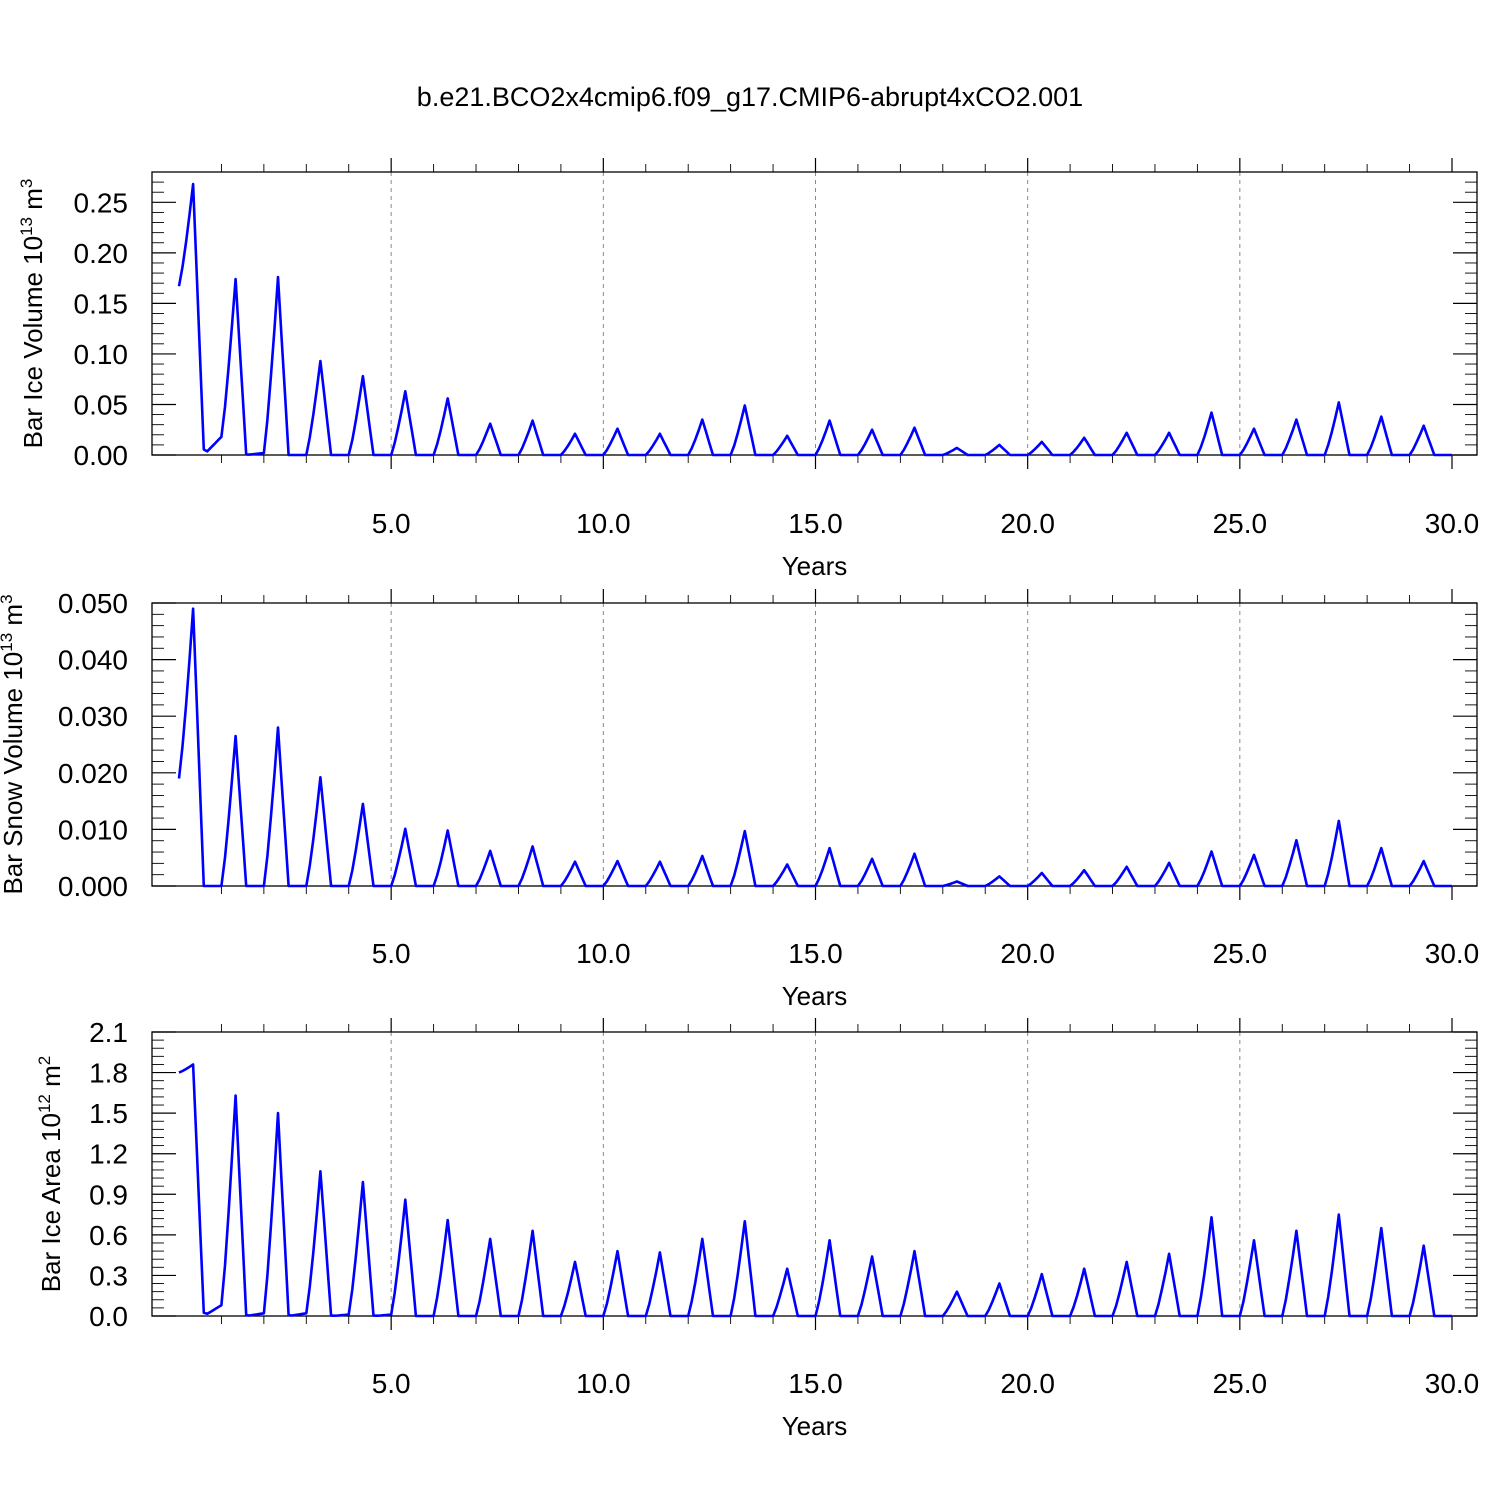 The height and width of the screenshot is (1500, 1500). I want to click on y-tick-label: 0.10, so click(101, 354).